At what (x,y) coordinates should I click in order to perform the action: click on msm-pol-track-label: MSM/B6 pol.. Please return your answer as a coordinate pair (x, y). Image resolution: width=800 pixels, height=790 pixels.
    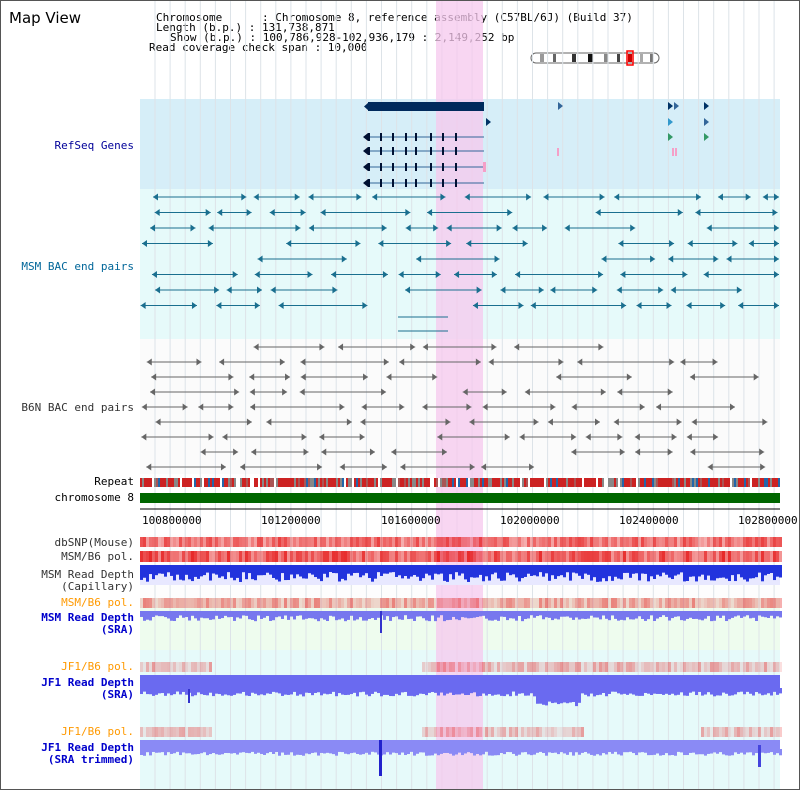
    Looking at the image, I should click on (97, 556).